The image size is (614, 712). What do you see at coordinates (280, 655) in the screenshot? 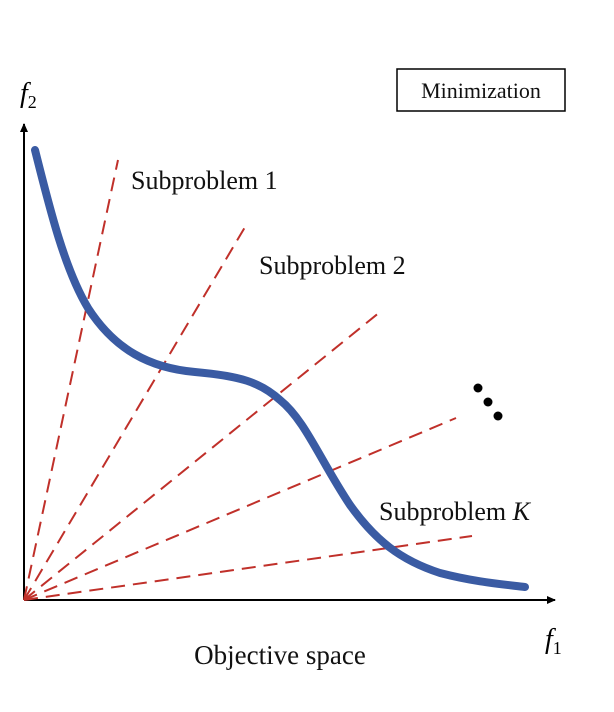
I see `objective-space-caption: Objective space` at bounding box center [280, 655].